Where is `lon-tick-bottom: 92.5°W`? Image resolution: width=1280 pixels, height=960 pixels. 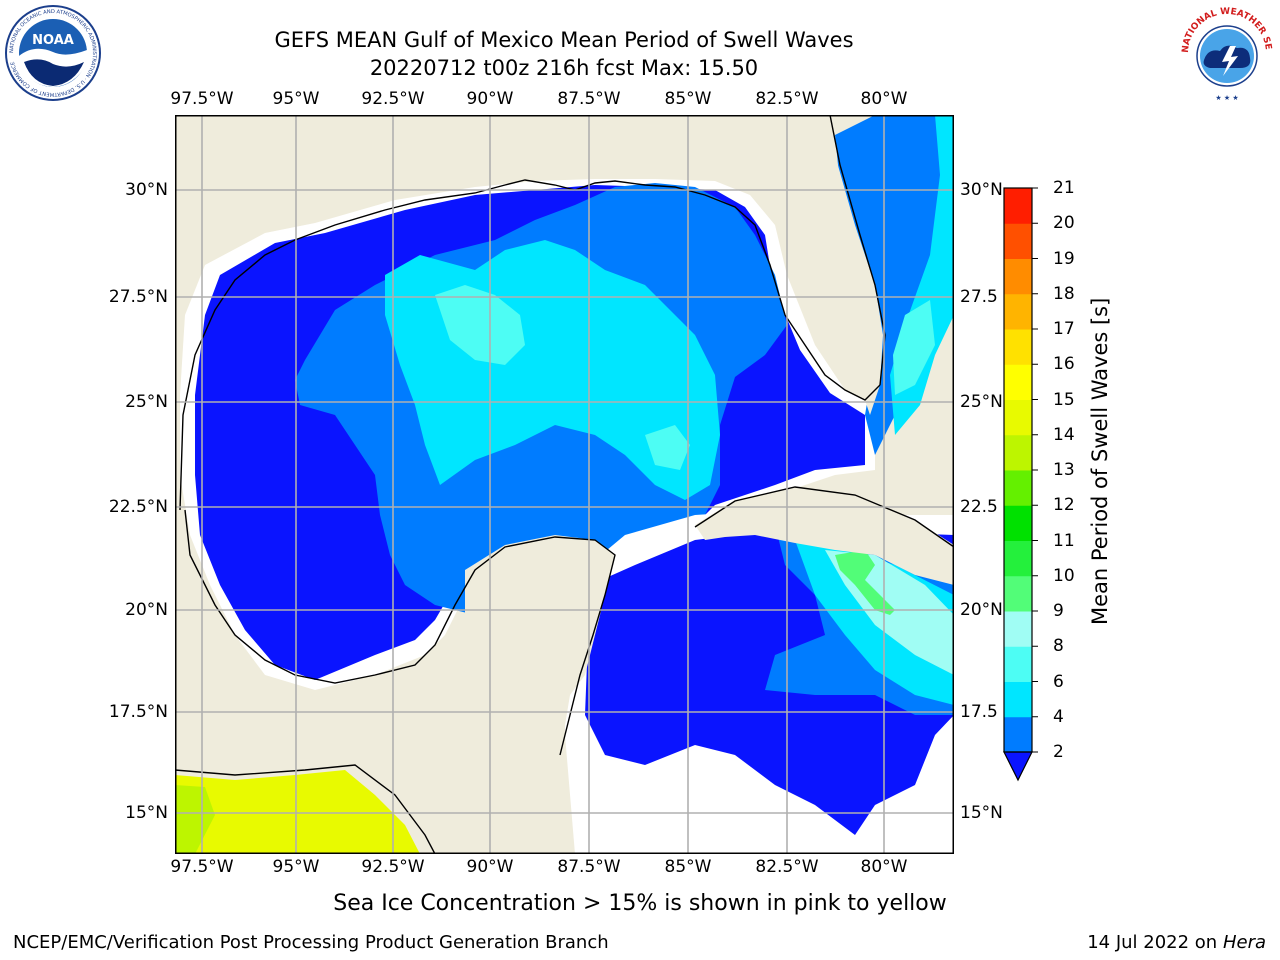 lon-tick-bottom: 92.5°W is located at coordinates (393, 867).